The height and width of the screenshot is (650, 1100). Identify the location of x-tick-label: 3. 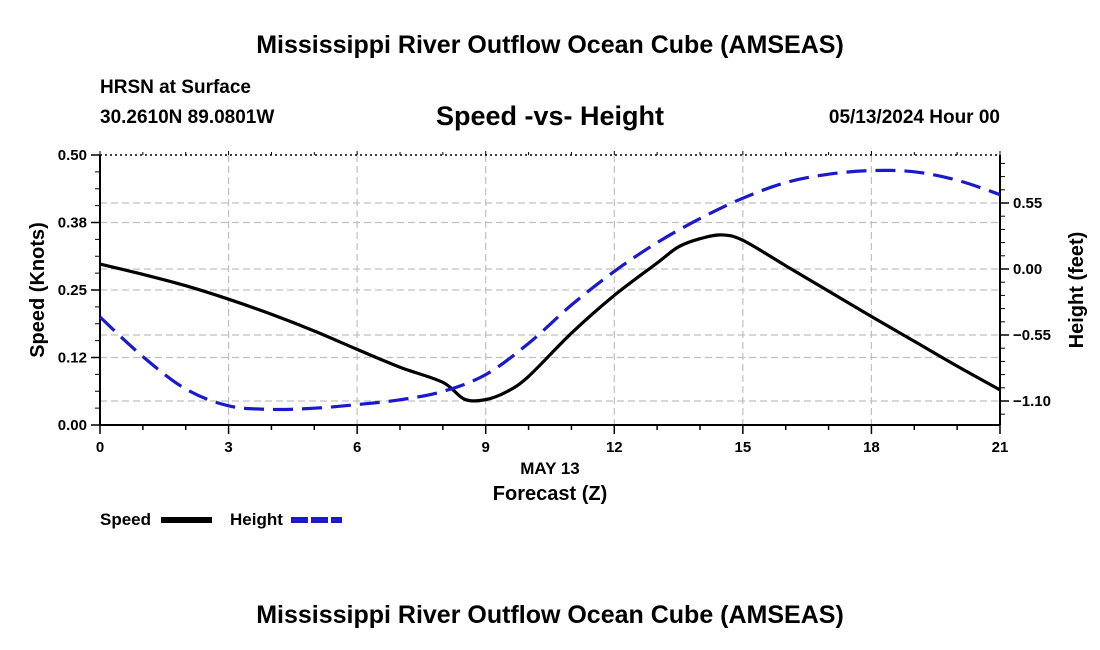
(228, 447).